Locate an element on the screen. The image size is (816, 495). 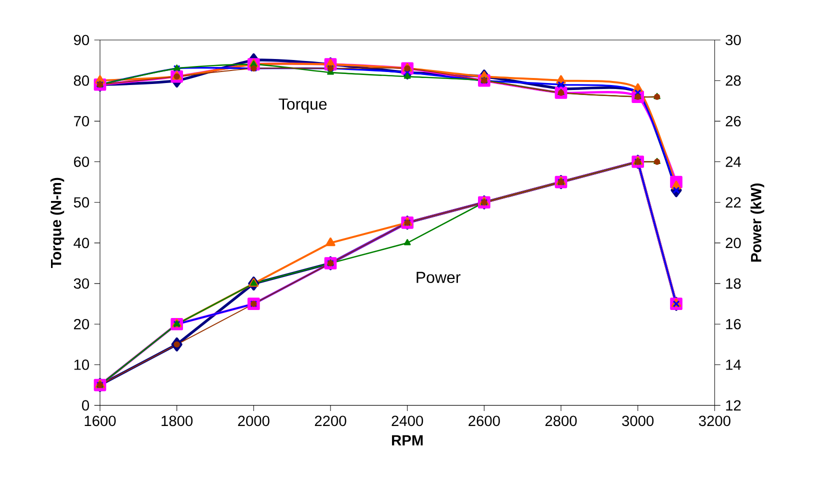
y2-tick-label: 20 is located at coordinates (733, 243).